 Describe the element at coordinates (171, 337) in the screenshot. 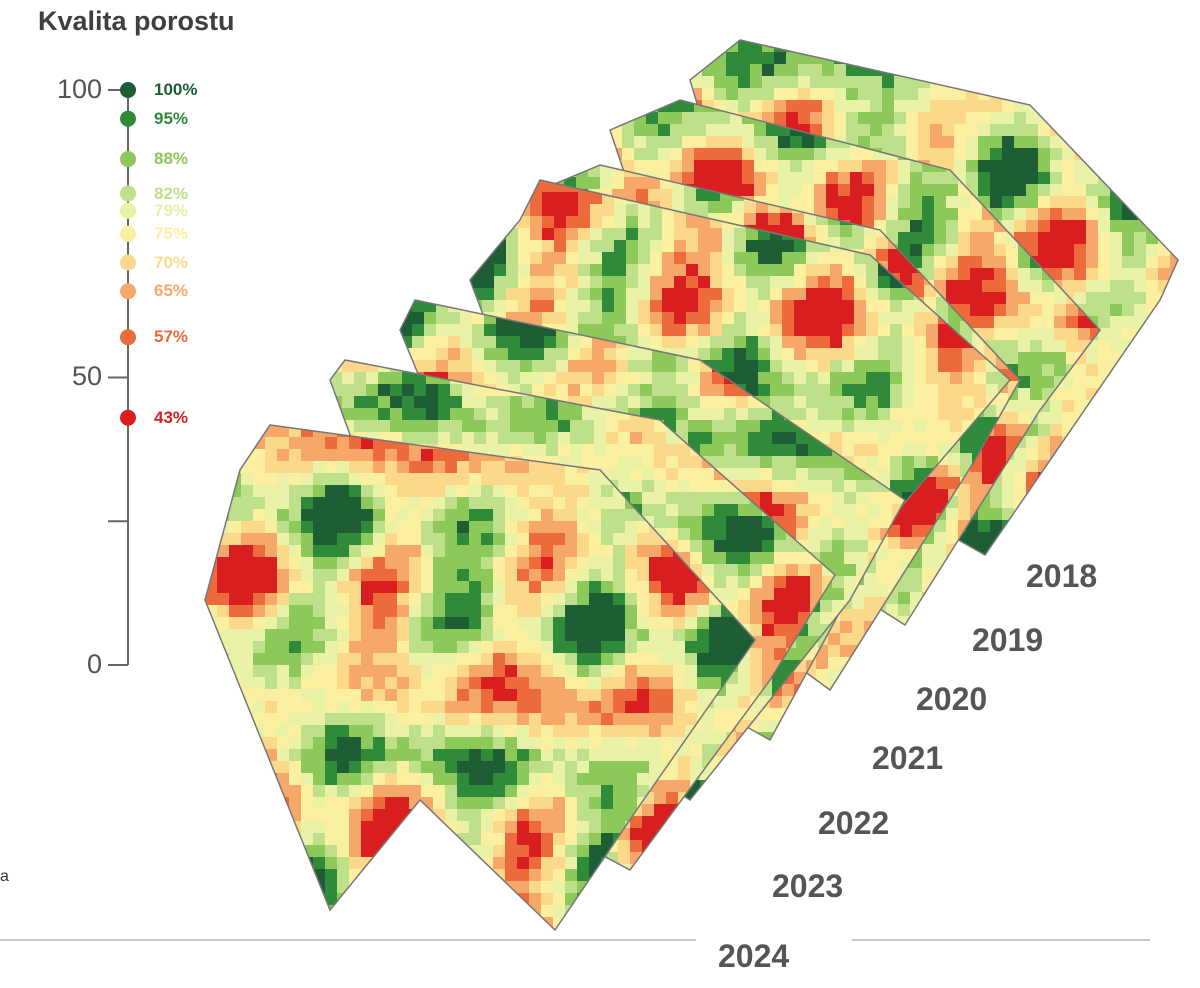

I see `scale-level-label: 57%` at that location.